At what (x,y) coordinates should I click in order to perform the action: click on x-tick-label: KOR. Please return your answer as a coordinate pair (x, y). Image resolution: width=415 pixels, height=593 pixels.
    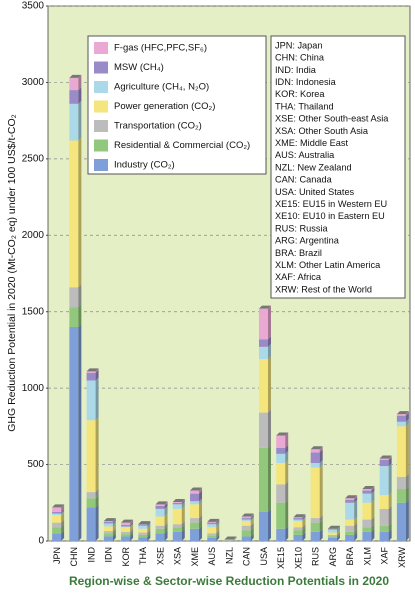
    Looking at the image, I should click on (126, 557).